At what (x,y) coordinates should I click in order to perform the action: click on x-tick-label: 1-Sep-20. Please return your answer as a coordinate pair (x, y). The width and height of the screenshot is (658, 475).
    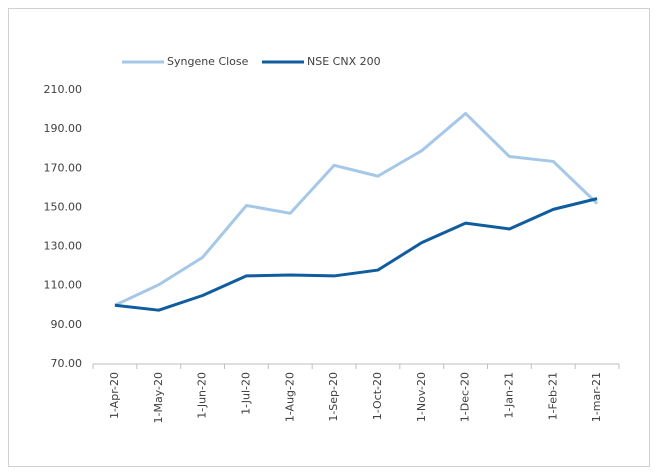
    Looking at the image, I should click on (333, 397).